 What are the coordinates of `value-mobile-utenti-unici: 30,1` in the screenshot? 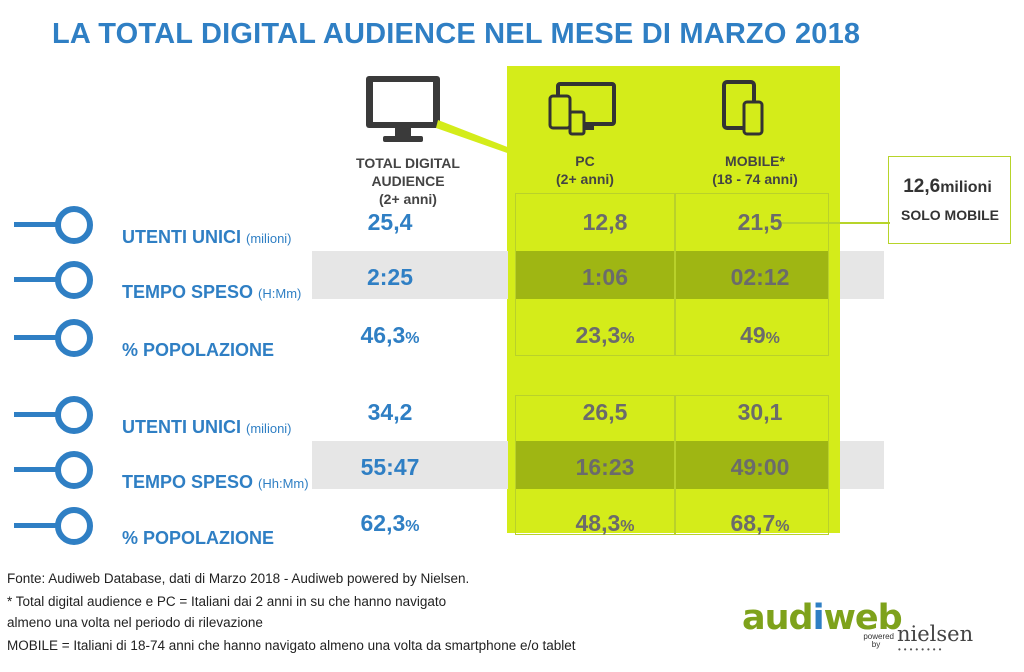 It's located at (760, 412).